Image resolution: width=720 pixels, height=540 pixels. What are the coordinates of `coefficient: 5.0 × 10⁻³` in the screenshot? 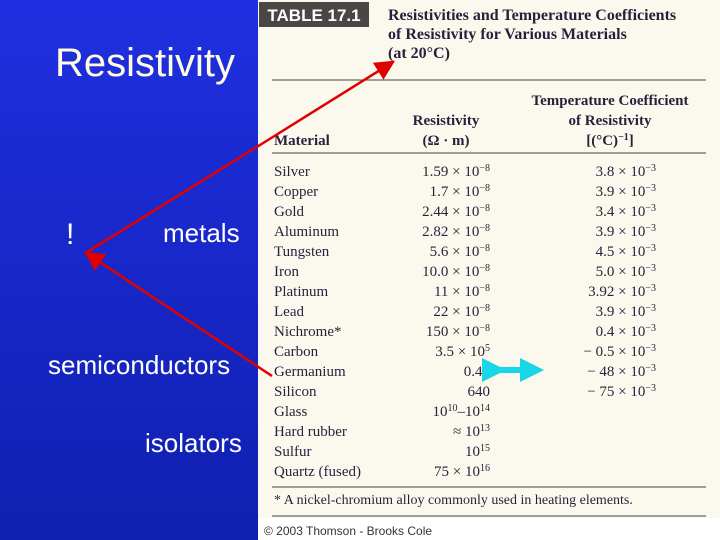 It's located at (626, 272).